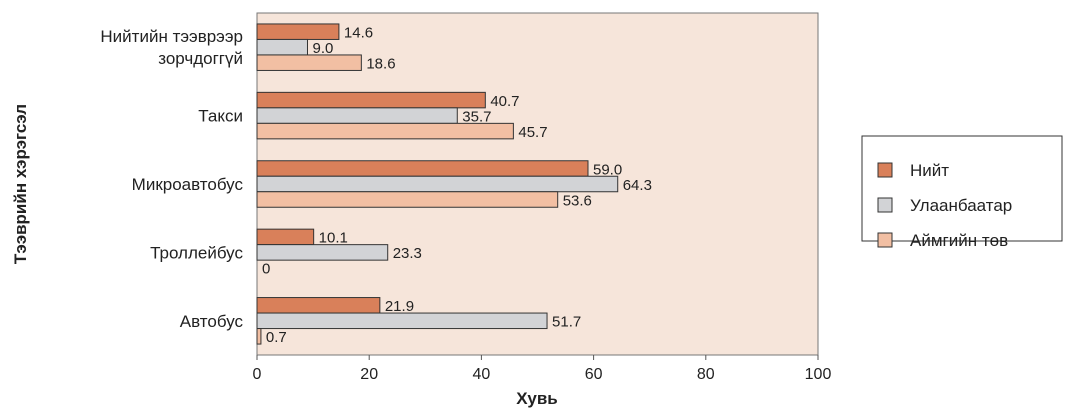  Describe the element at coordinates (322, 48) in the screenshot. I see `data-label-1-2: 9.0` at that location.